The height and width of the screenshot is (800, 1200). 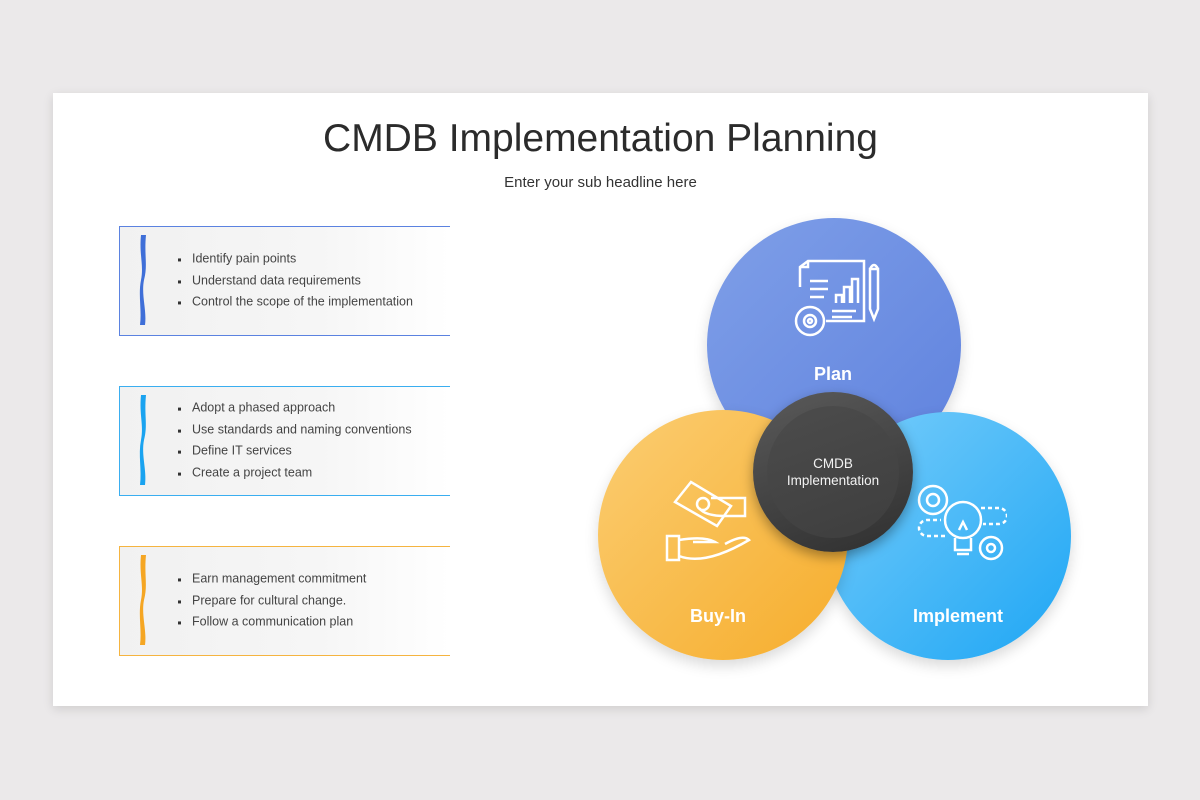 I want to click on center-label-line2: Implementation, so click(x=833, y=480).